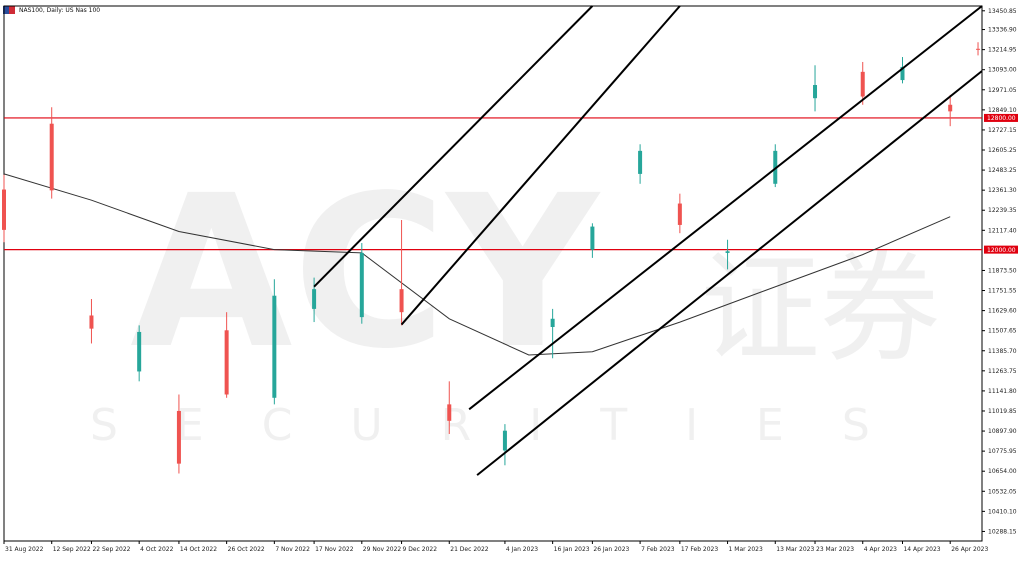 This screenshot has height=561, width=1024. Describe the element at coordinates (1002, 411) in the screenshot. I see `y-tick-label: 11019.85` at that location.